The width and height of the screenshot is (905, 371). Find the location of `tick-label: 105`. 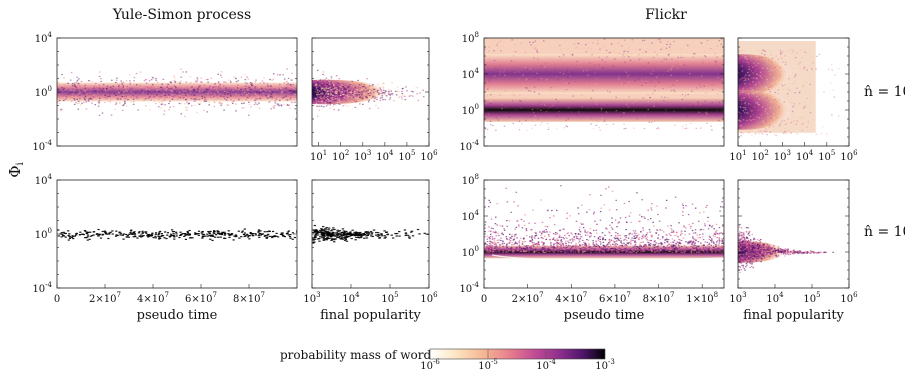

tick-label: 105 is located at coordinates (389, 298).